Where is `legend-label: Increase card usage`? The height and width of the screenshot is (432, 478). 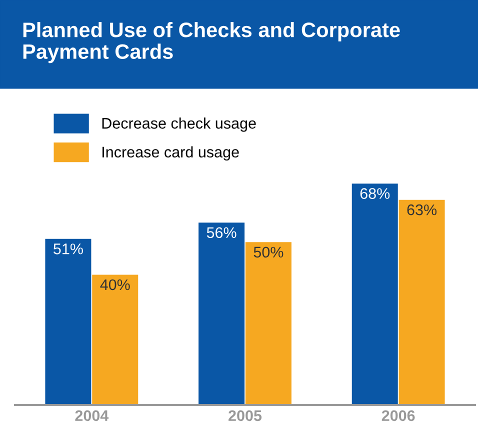 legend-label: Increase card usage is located at coordinates (170, 153).